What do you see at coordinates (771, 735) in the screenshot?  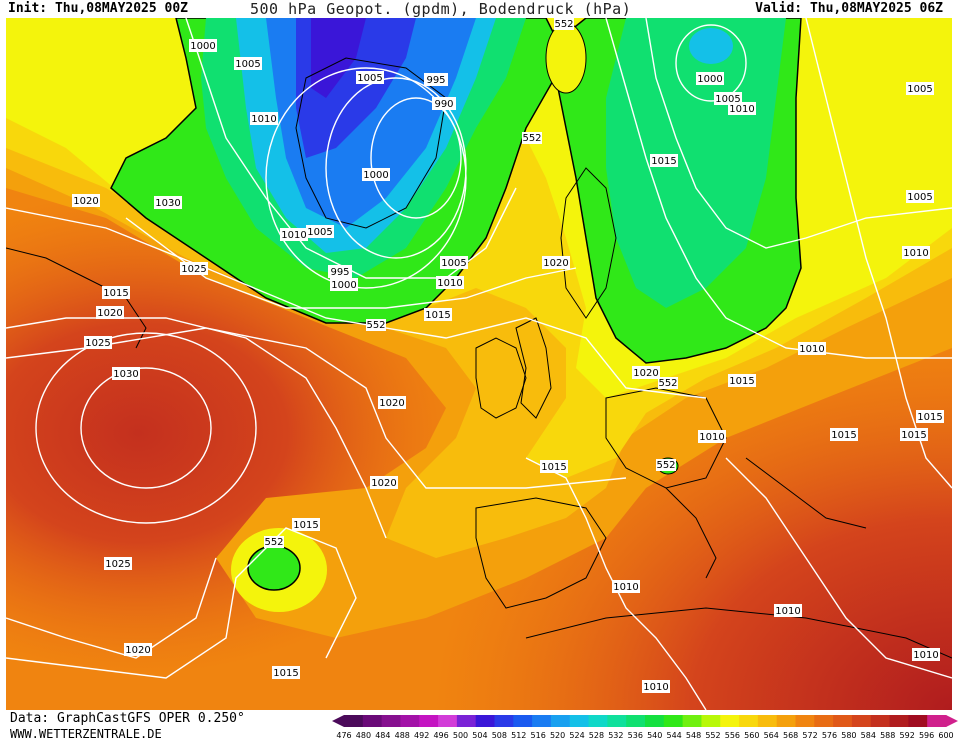 I see `scale-tick-label: 564` at bounding box center [771, 735].